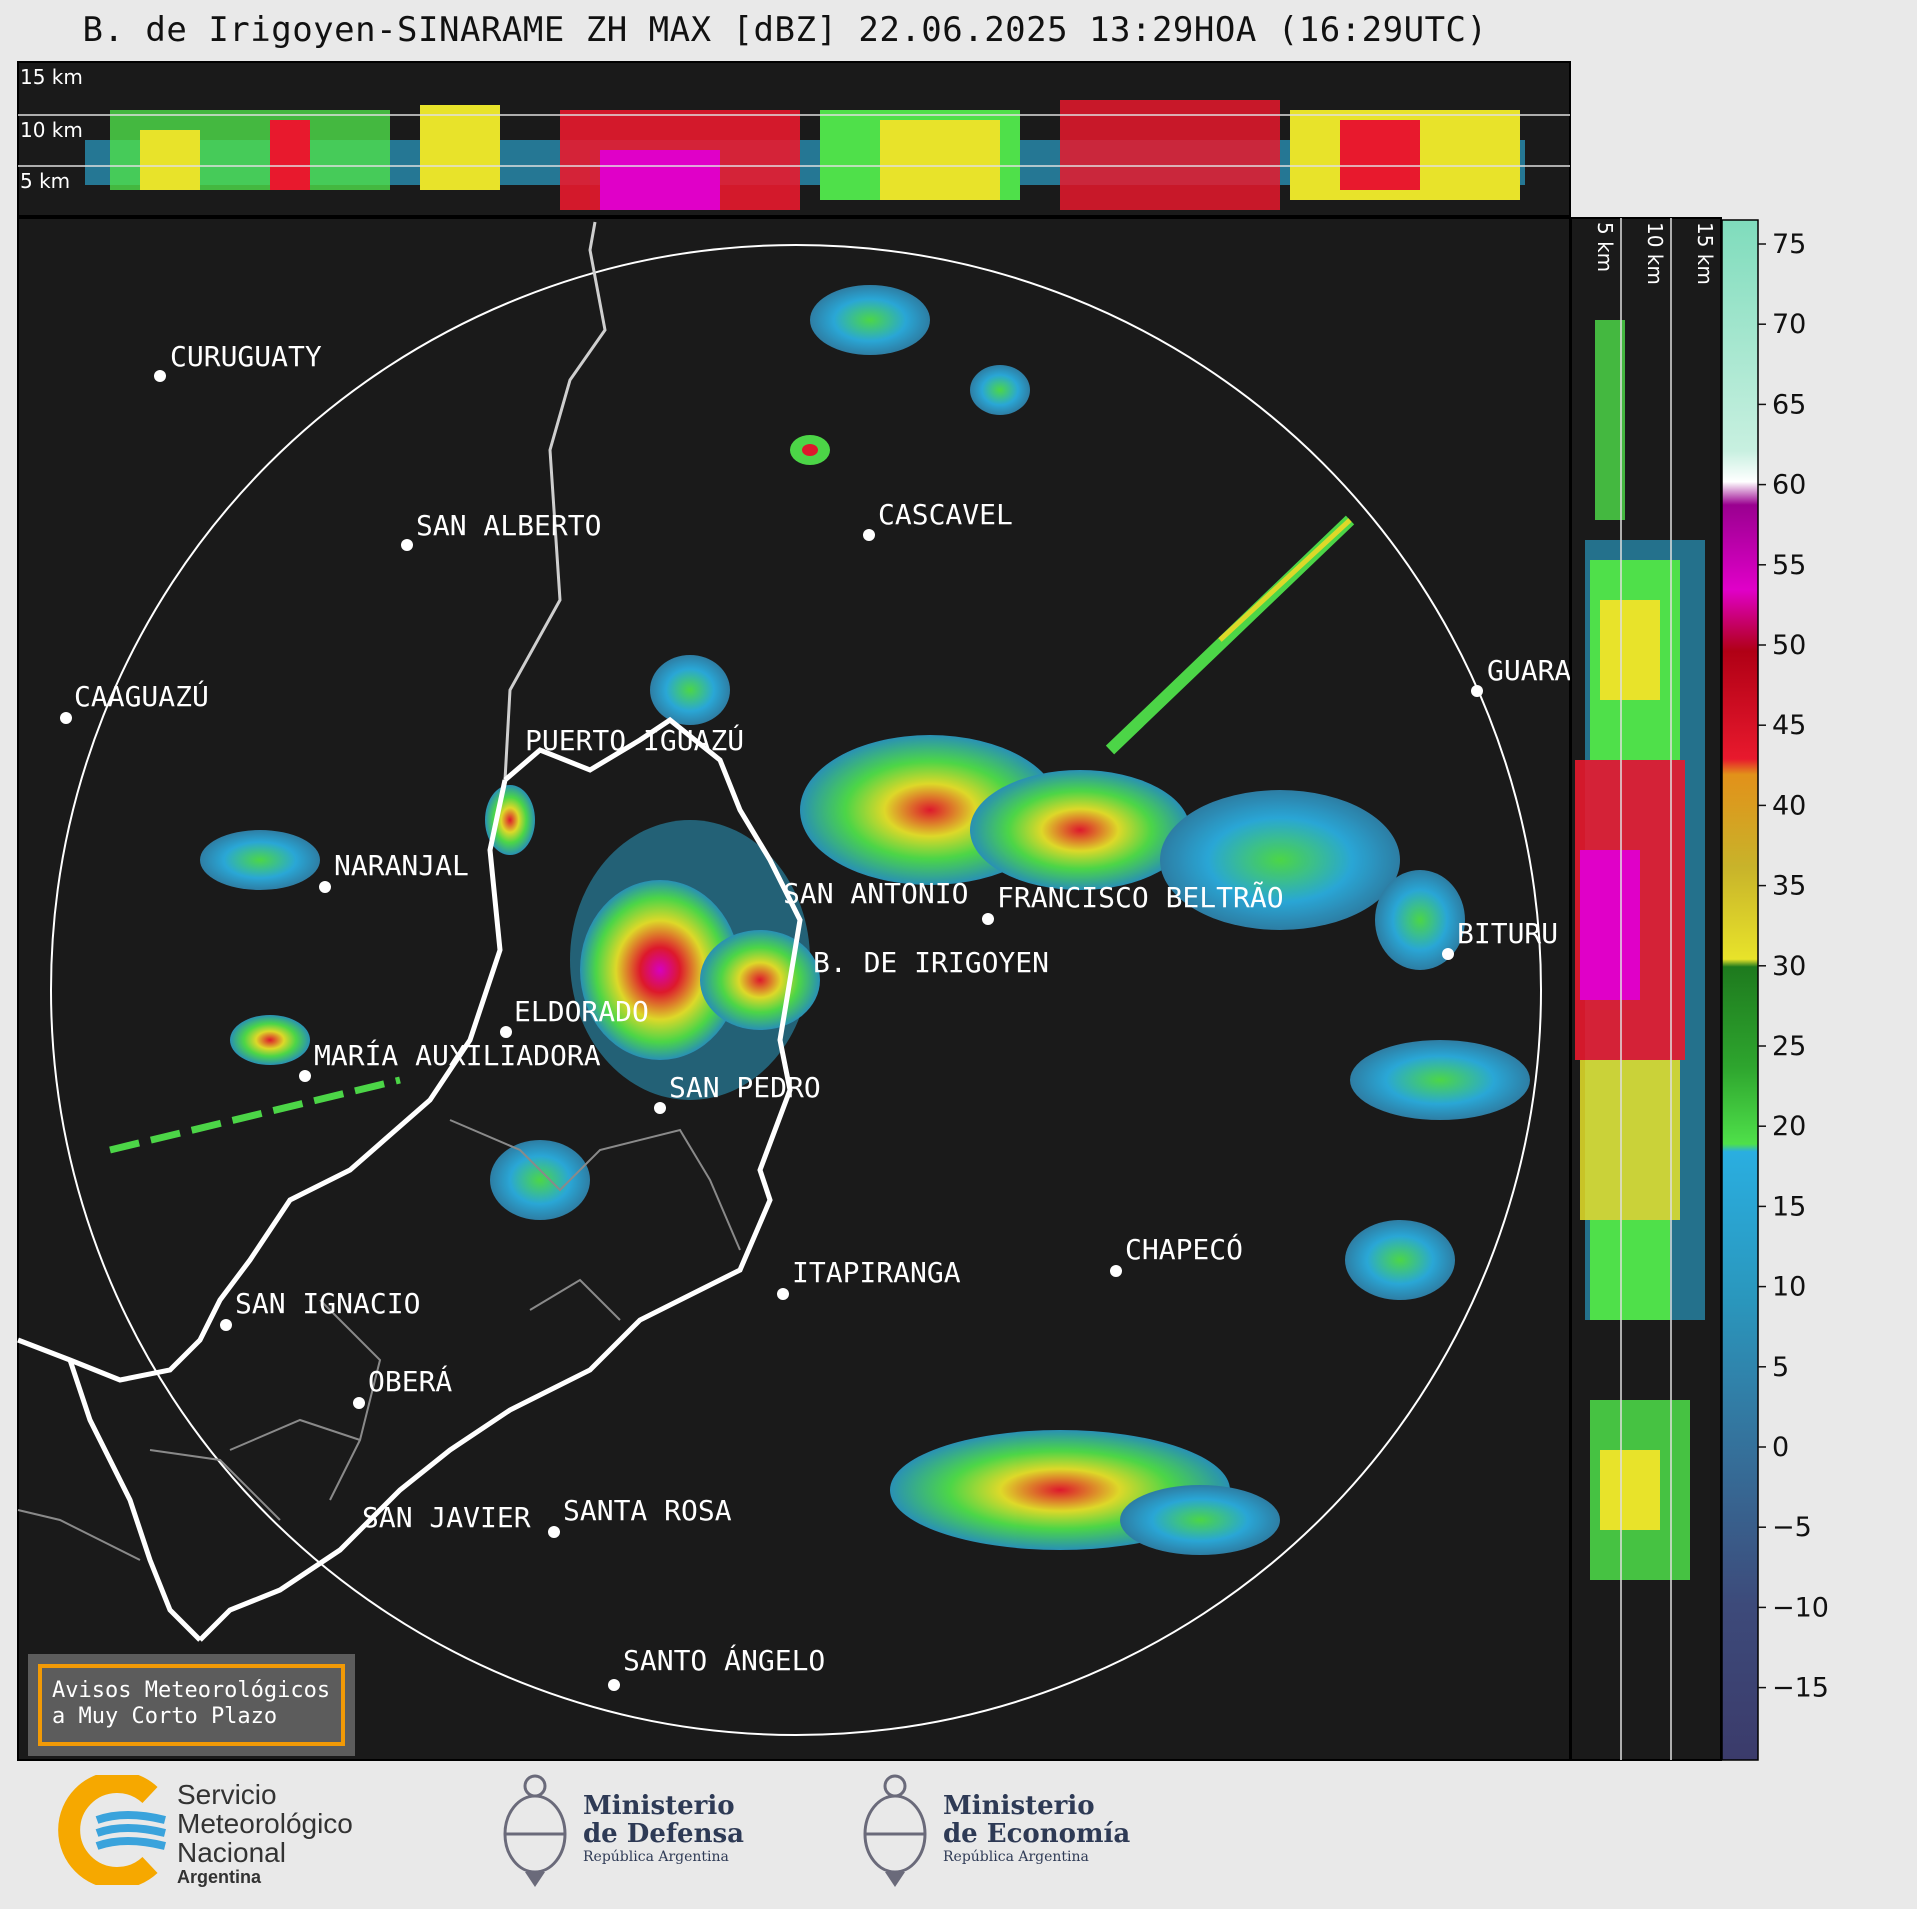  What do you see at coordinates (659, 1806) in the screenshot?
I see `defensa-line-1: Ministerio` at bounding box center [659, 1806].